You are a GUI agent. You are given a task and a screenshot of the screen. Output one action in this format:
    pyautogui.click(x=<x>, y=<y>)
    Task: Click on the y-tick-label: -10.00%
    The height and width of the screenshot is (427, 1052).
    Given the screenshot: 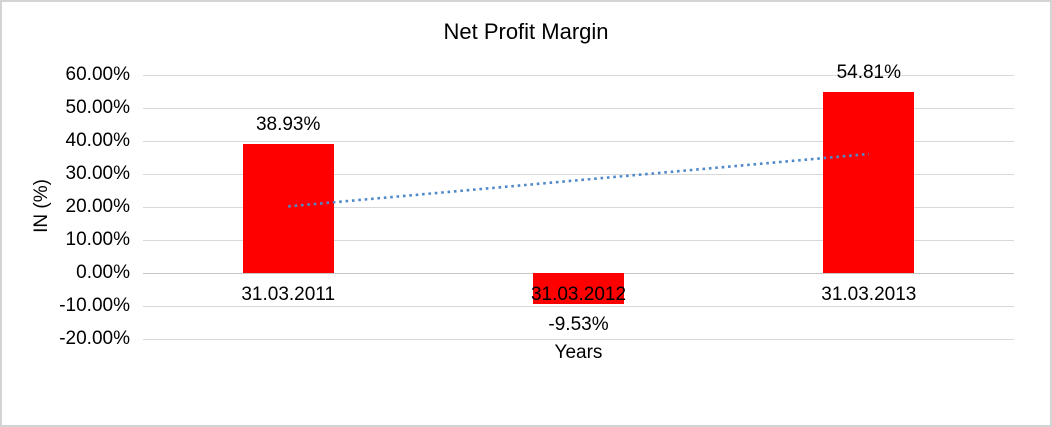 What is the action you would take?
    pyautogui.click(x=94, y=305)
    